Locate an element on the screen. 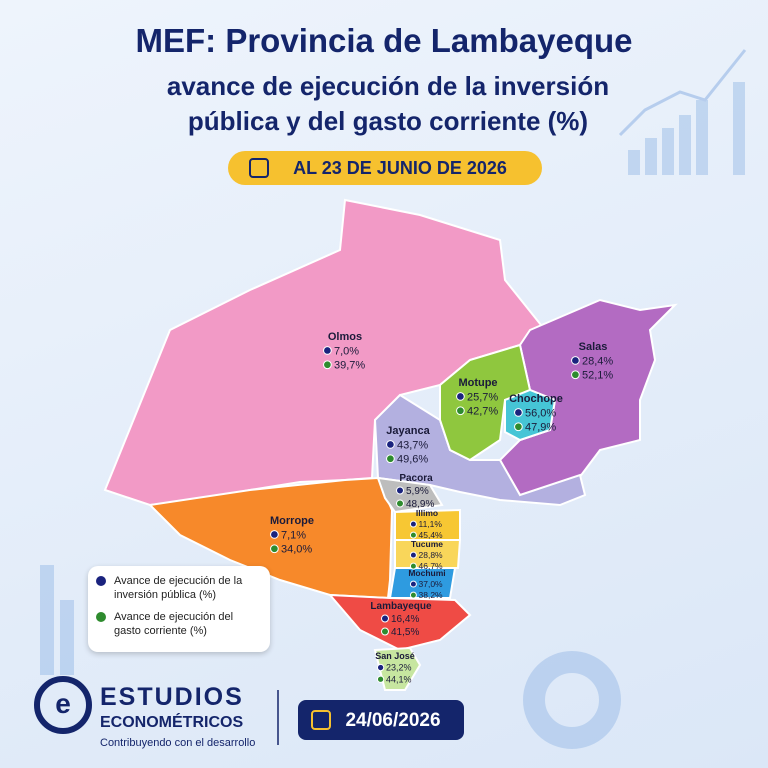 Image resolution: width=768 pixels, height=768 pixels. district-value: 7,0% is located at coordinates (346, 351).